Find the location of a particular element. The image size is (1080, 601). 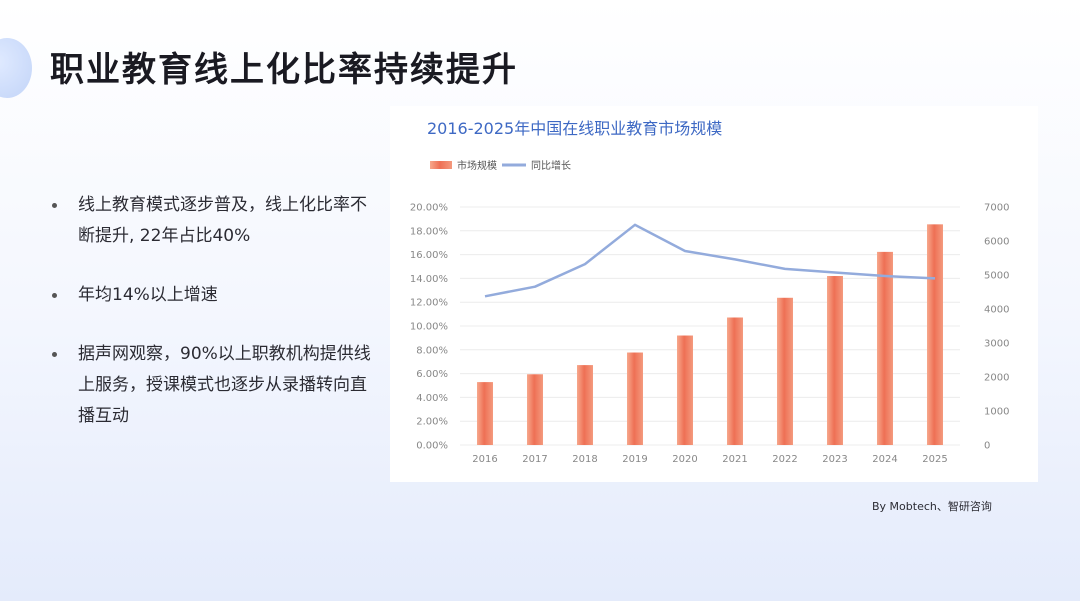

x-tick-label: 2022 is located at coordinates (784, 459).